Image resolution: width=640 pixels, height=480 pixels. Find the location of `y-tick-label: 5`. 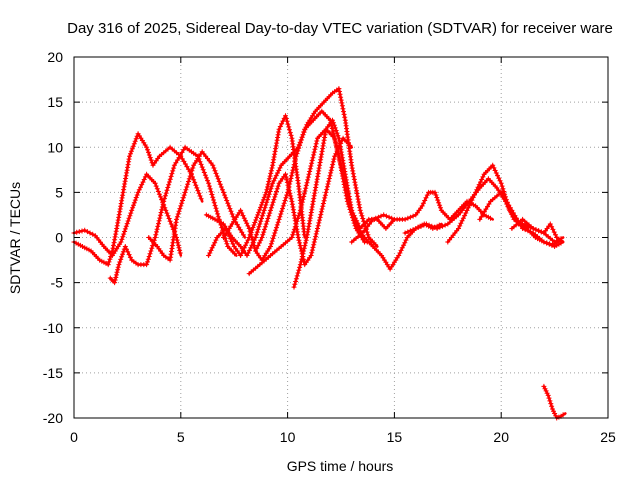

y-tick-label: 5 is located at coordinates (59, 192).